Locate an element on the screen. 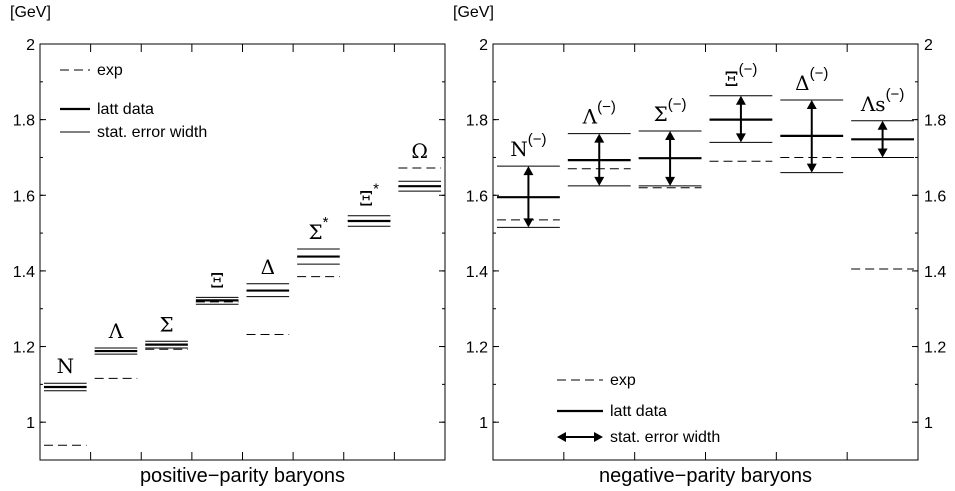 The image size is (955, 491). baryon-label: Δ is located at coordinates (268, 267).